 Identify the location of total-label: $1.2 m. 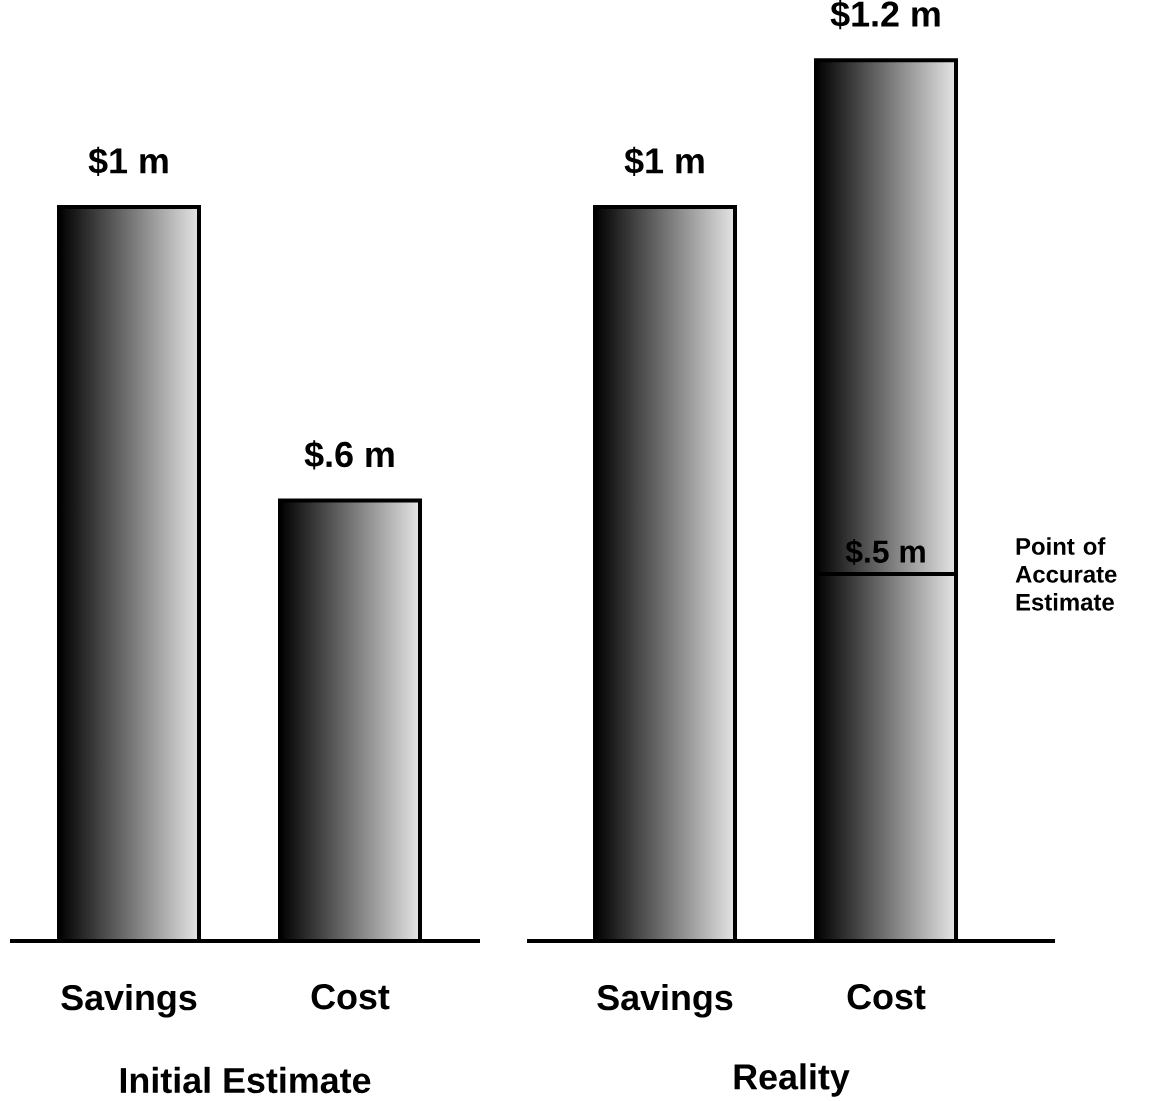
(885, 15).